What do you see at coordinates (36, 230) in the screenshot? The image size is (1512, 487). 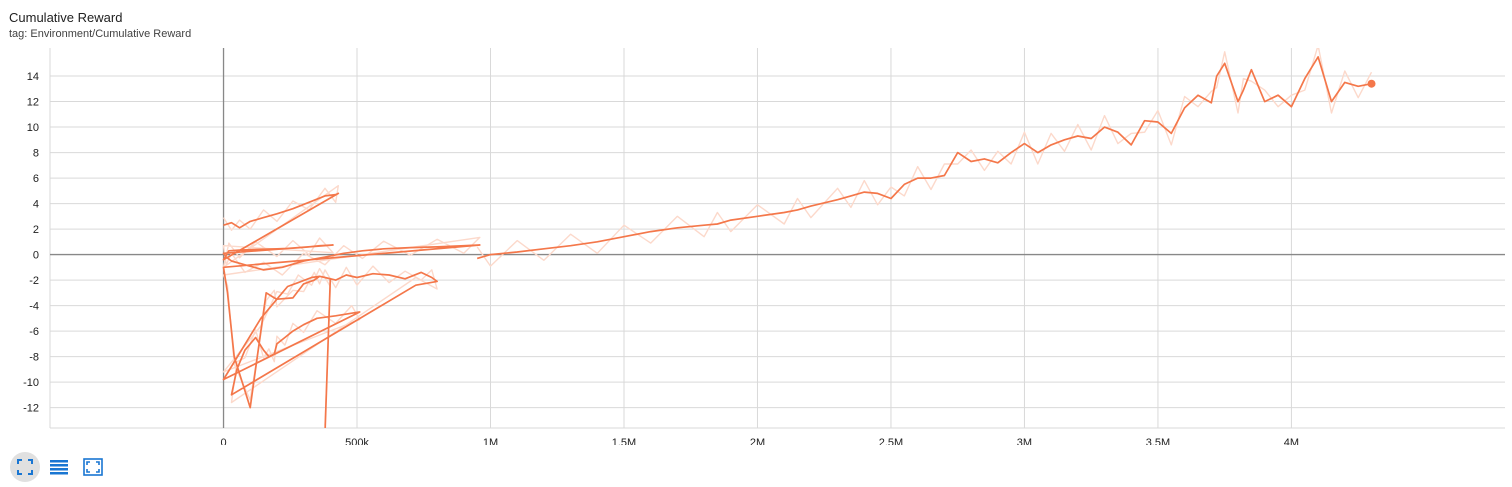 I see `y-tick-label: 2` at bounding box center [36, 230].